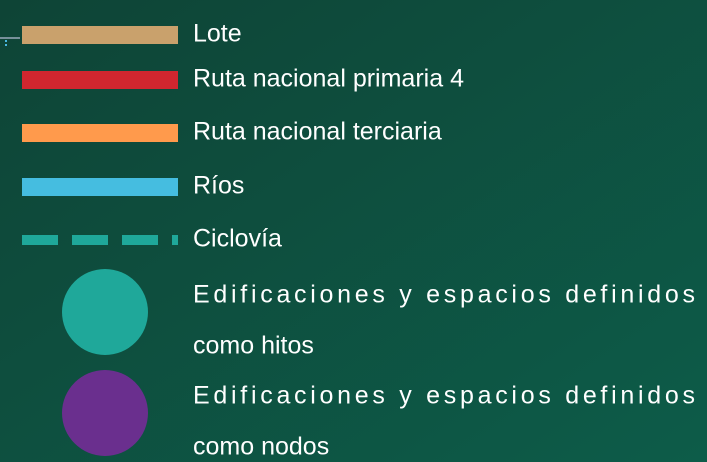  Describe the element at coordinates (237, 239) in the screenshot. I see `legend-label: Ciclovía` at that location.